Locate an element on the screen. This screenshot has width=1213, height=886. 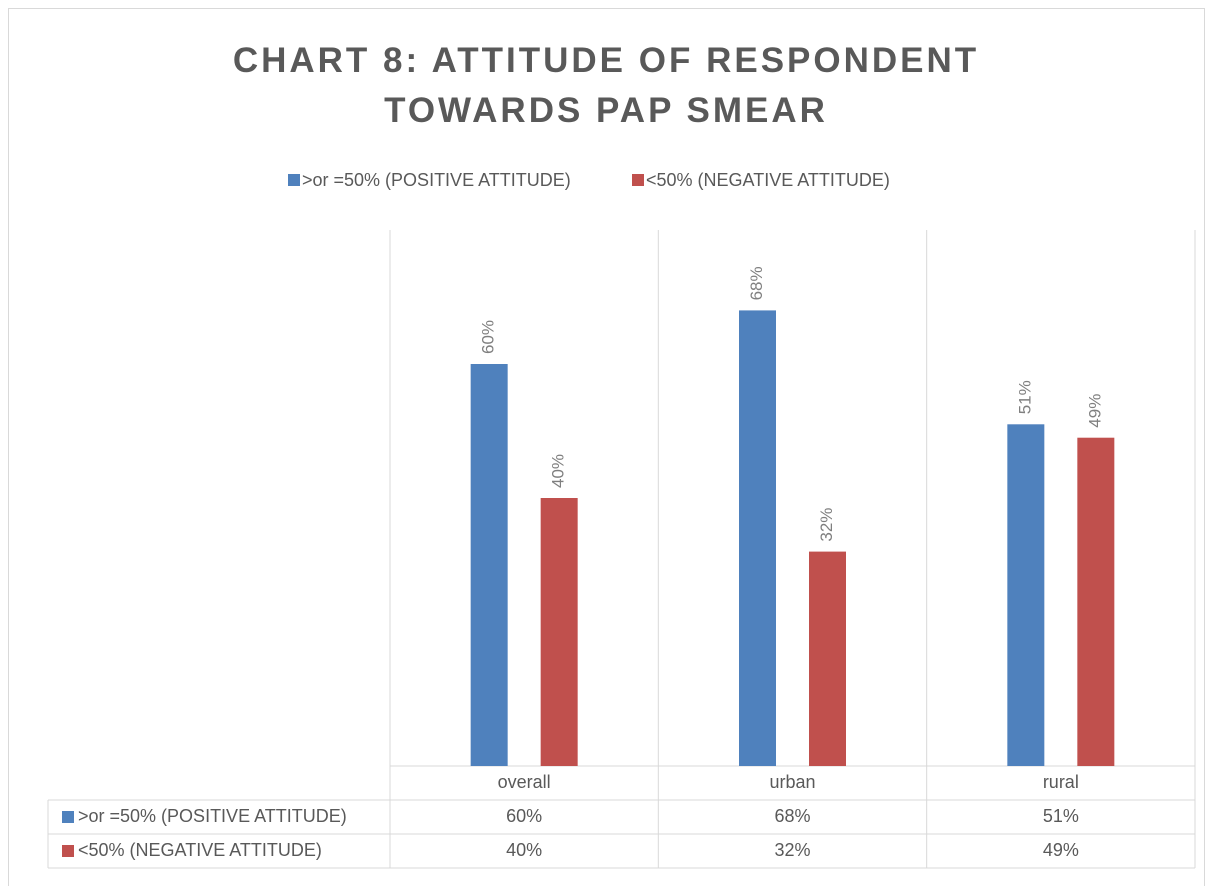
x-tick-label: overall is located at coordinates (524, 782).